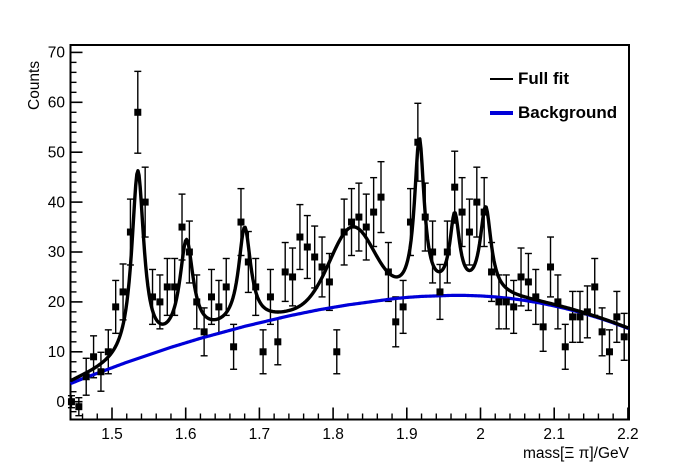 The image size is (698, 476). Describe the element at coordinates (628, 434) in the screenshot. I see `x-tick-label: 2.2` at that location.